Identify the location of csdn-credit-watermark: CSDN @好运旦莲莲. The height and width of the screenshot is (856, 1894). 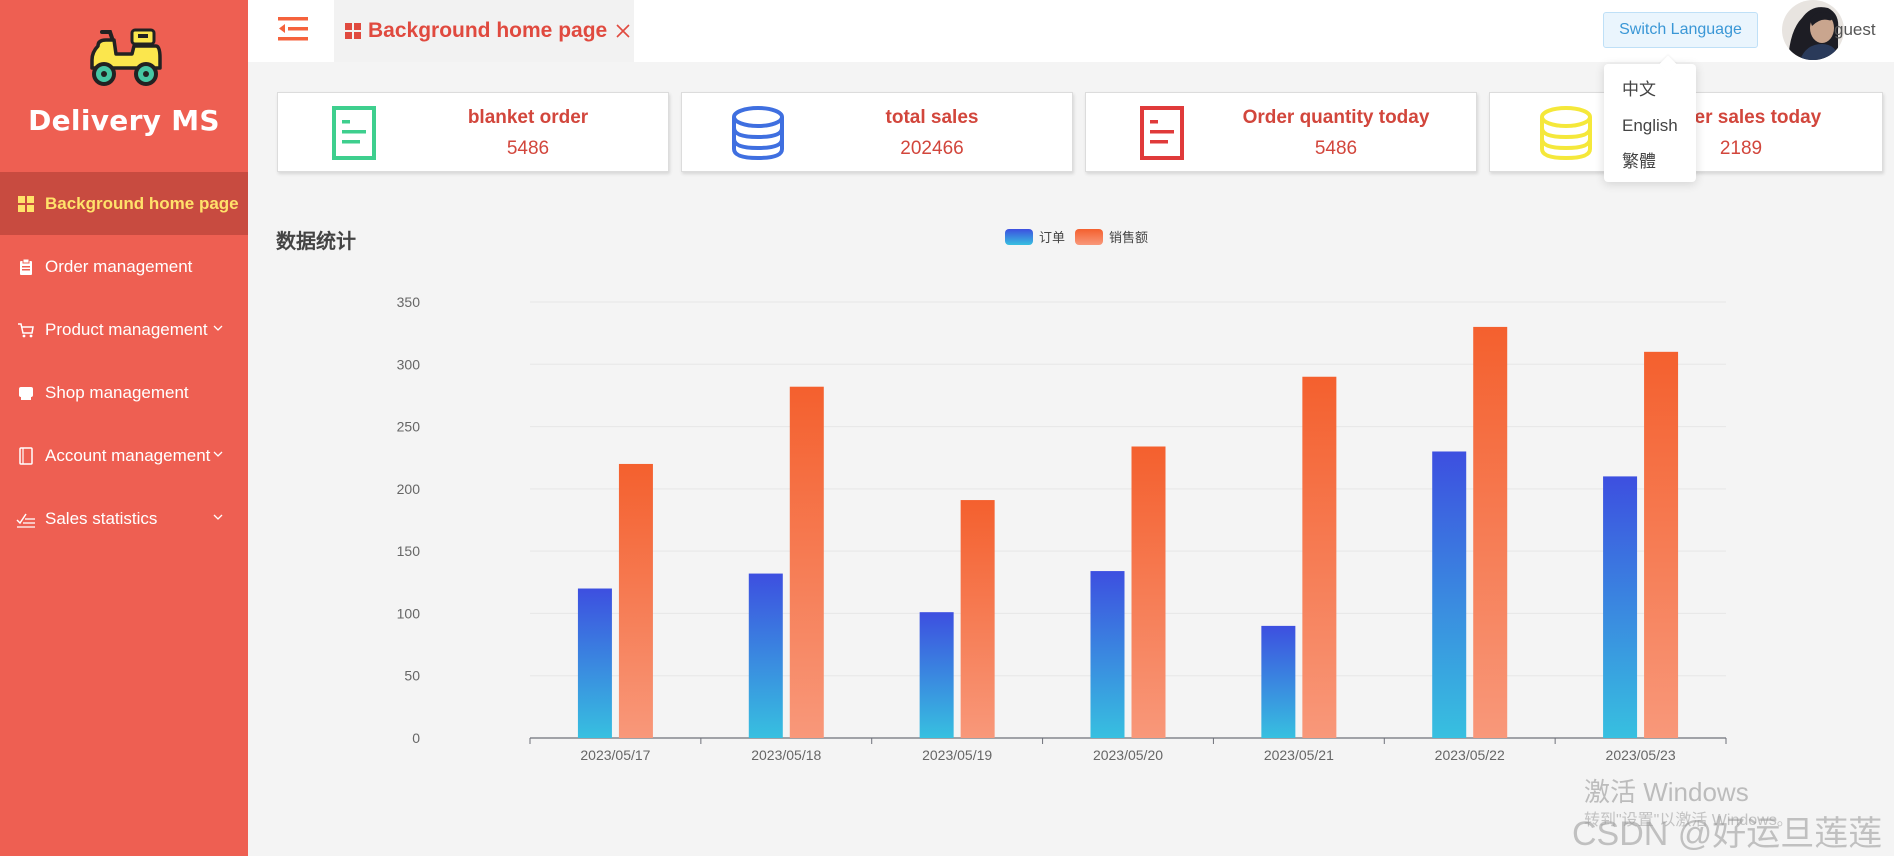
(1727, 834).